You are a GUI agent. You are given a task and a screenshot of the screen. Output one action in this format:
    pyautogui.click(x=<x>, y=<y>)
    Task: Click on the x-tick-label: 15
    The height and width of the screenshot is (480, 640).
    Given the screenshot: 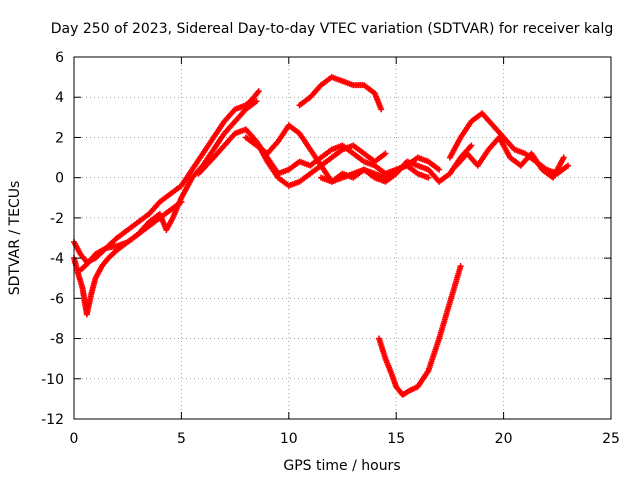 What is the action you would take?
    pyautogui.click(x=396, y=439)
    